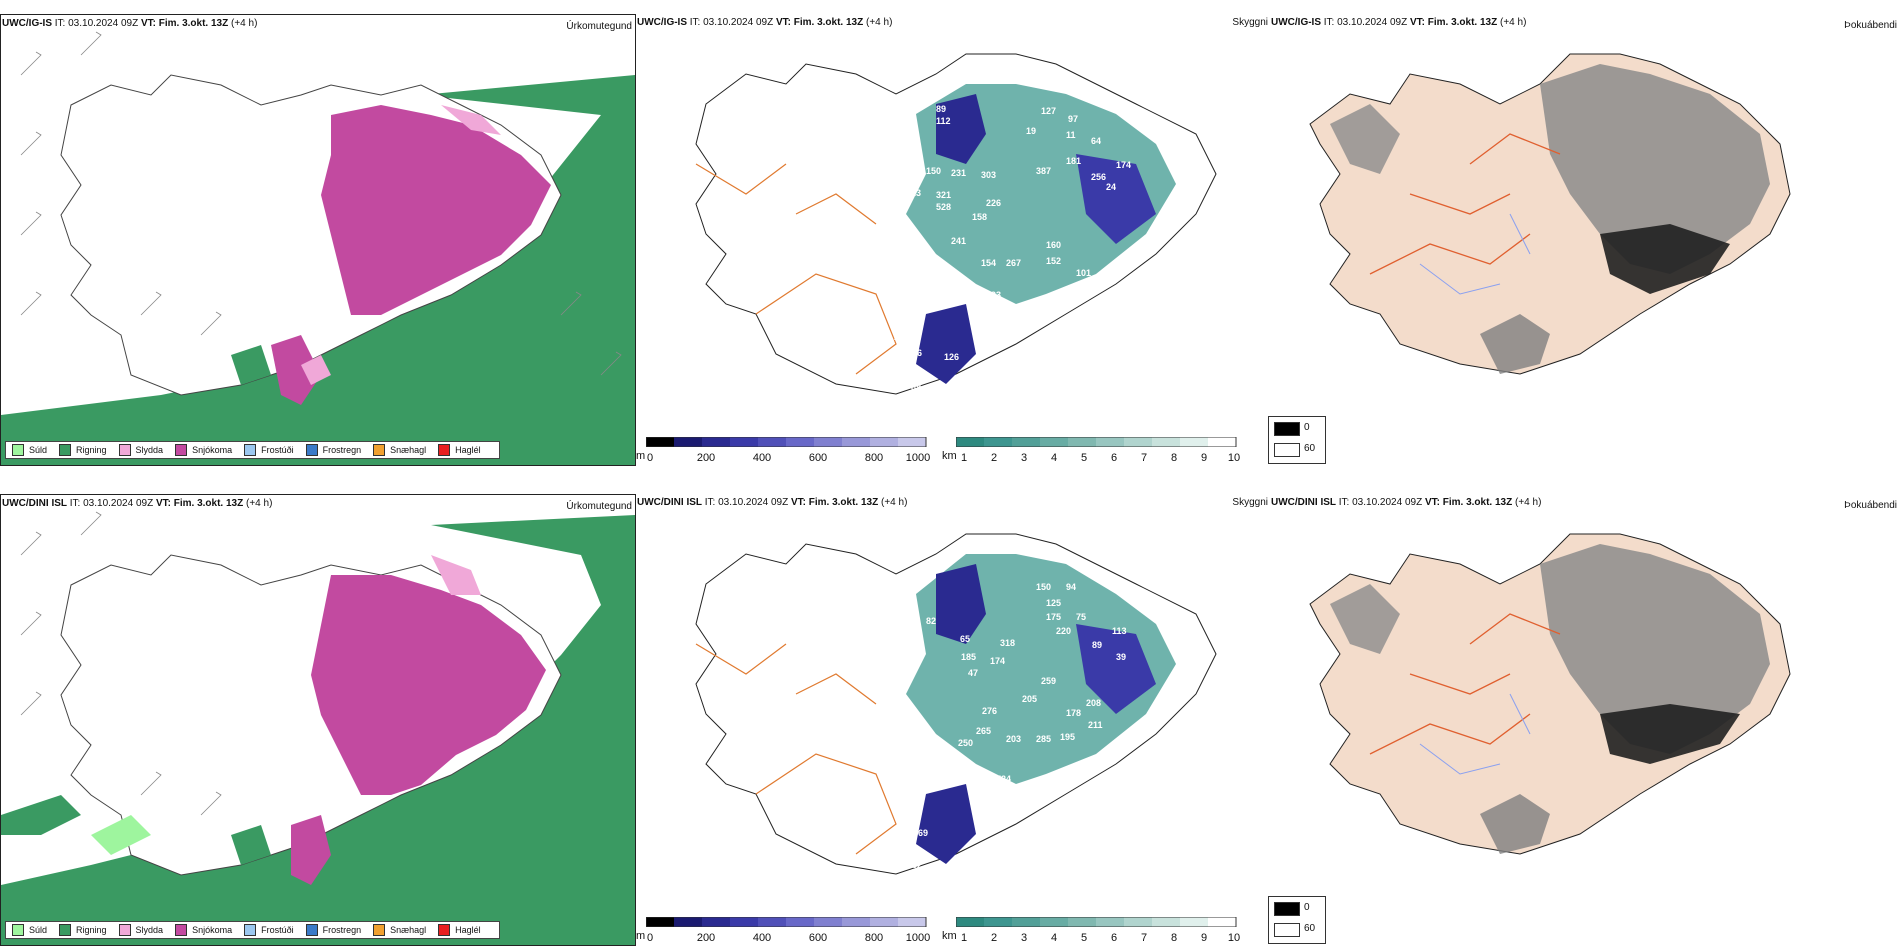 The height and width of the screenshot is (950, 1900). I want to click on vis-label: 152, so click(1053, 261).